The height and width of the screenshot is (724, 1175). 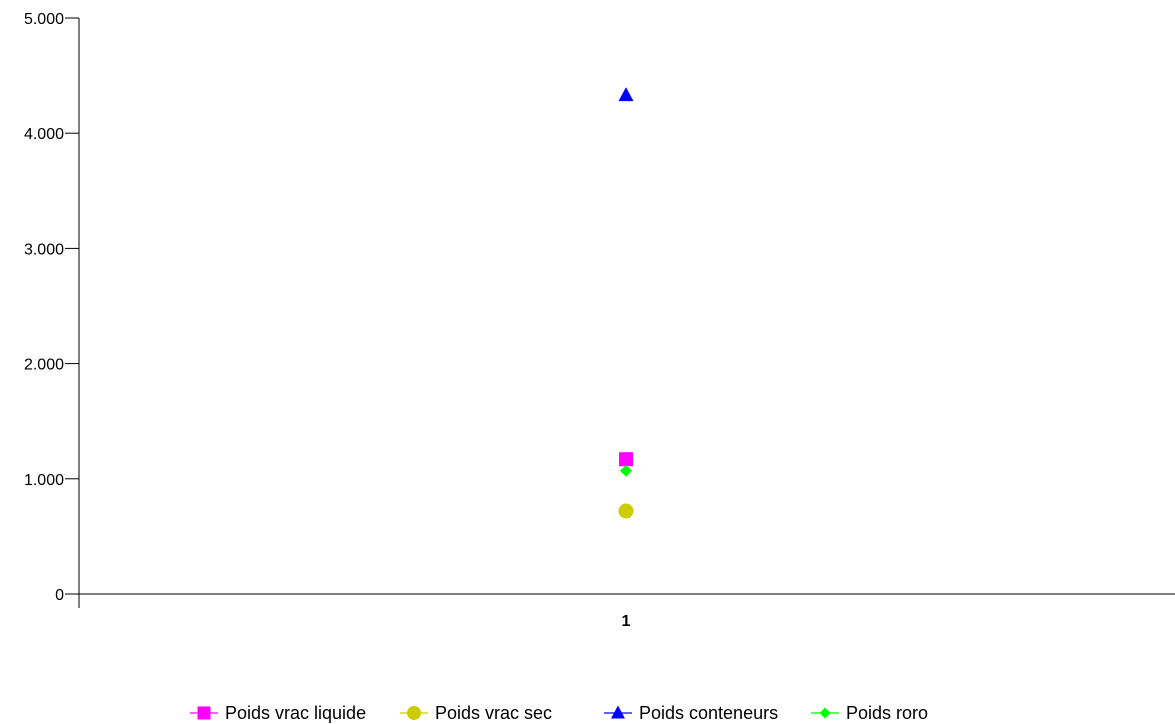 I want to click on legend-marker-square, so click(x=204, y=713).